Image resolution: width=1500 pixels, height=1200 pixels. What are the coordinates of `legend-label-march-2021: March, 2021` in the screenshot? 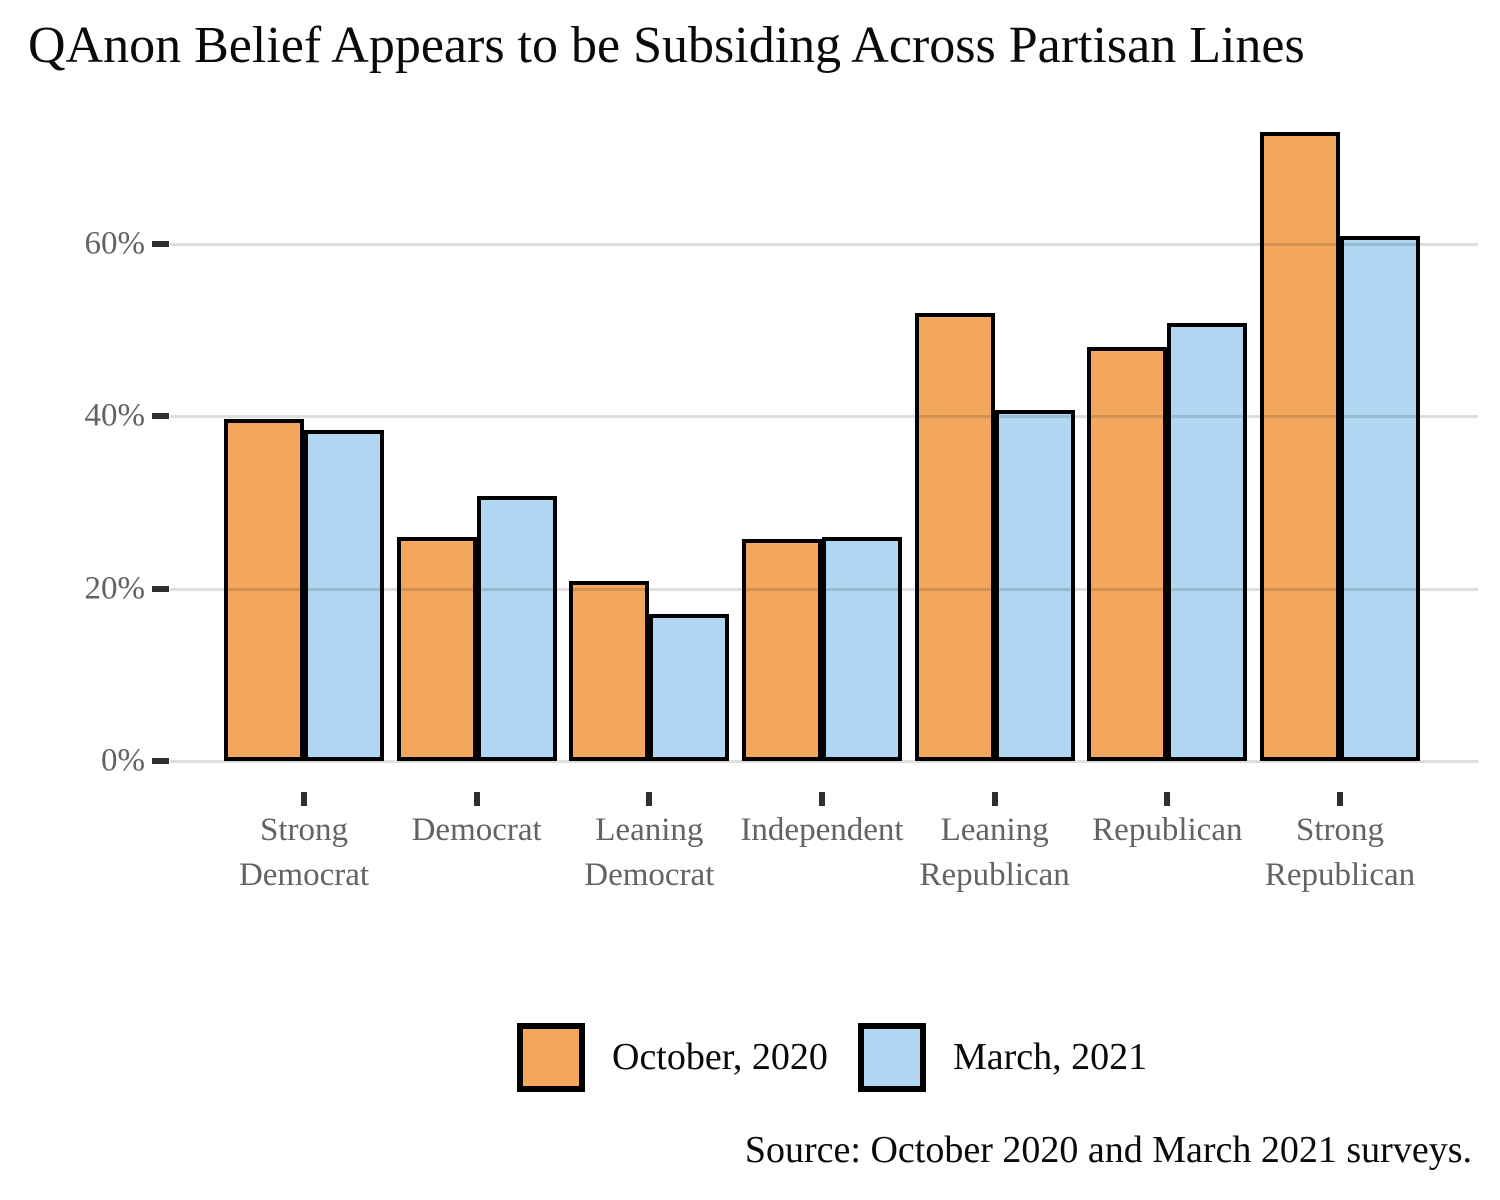 It's located at (1050, 1057).